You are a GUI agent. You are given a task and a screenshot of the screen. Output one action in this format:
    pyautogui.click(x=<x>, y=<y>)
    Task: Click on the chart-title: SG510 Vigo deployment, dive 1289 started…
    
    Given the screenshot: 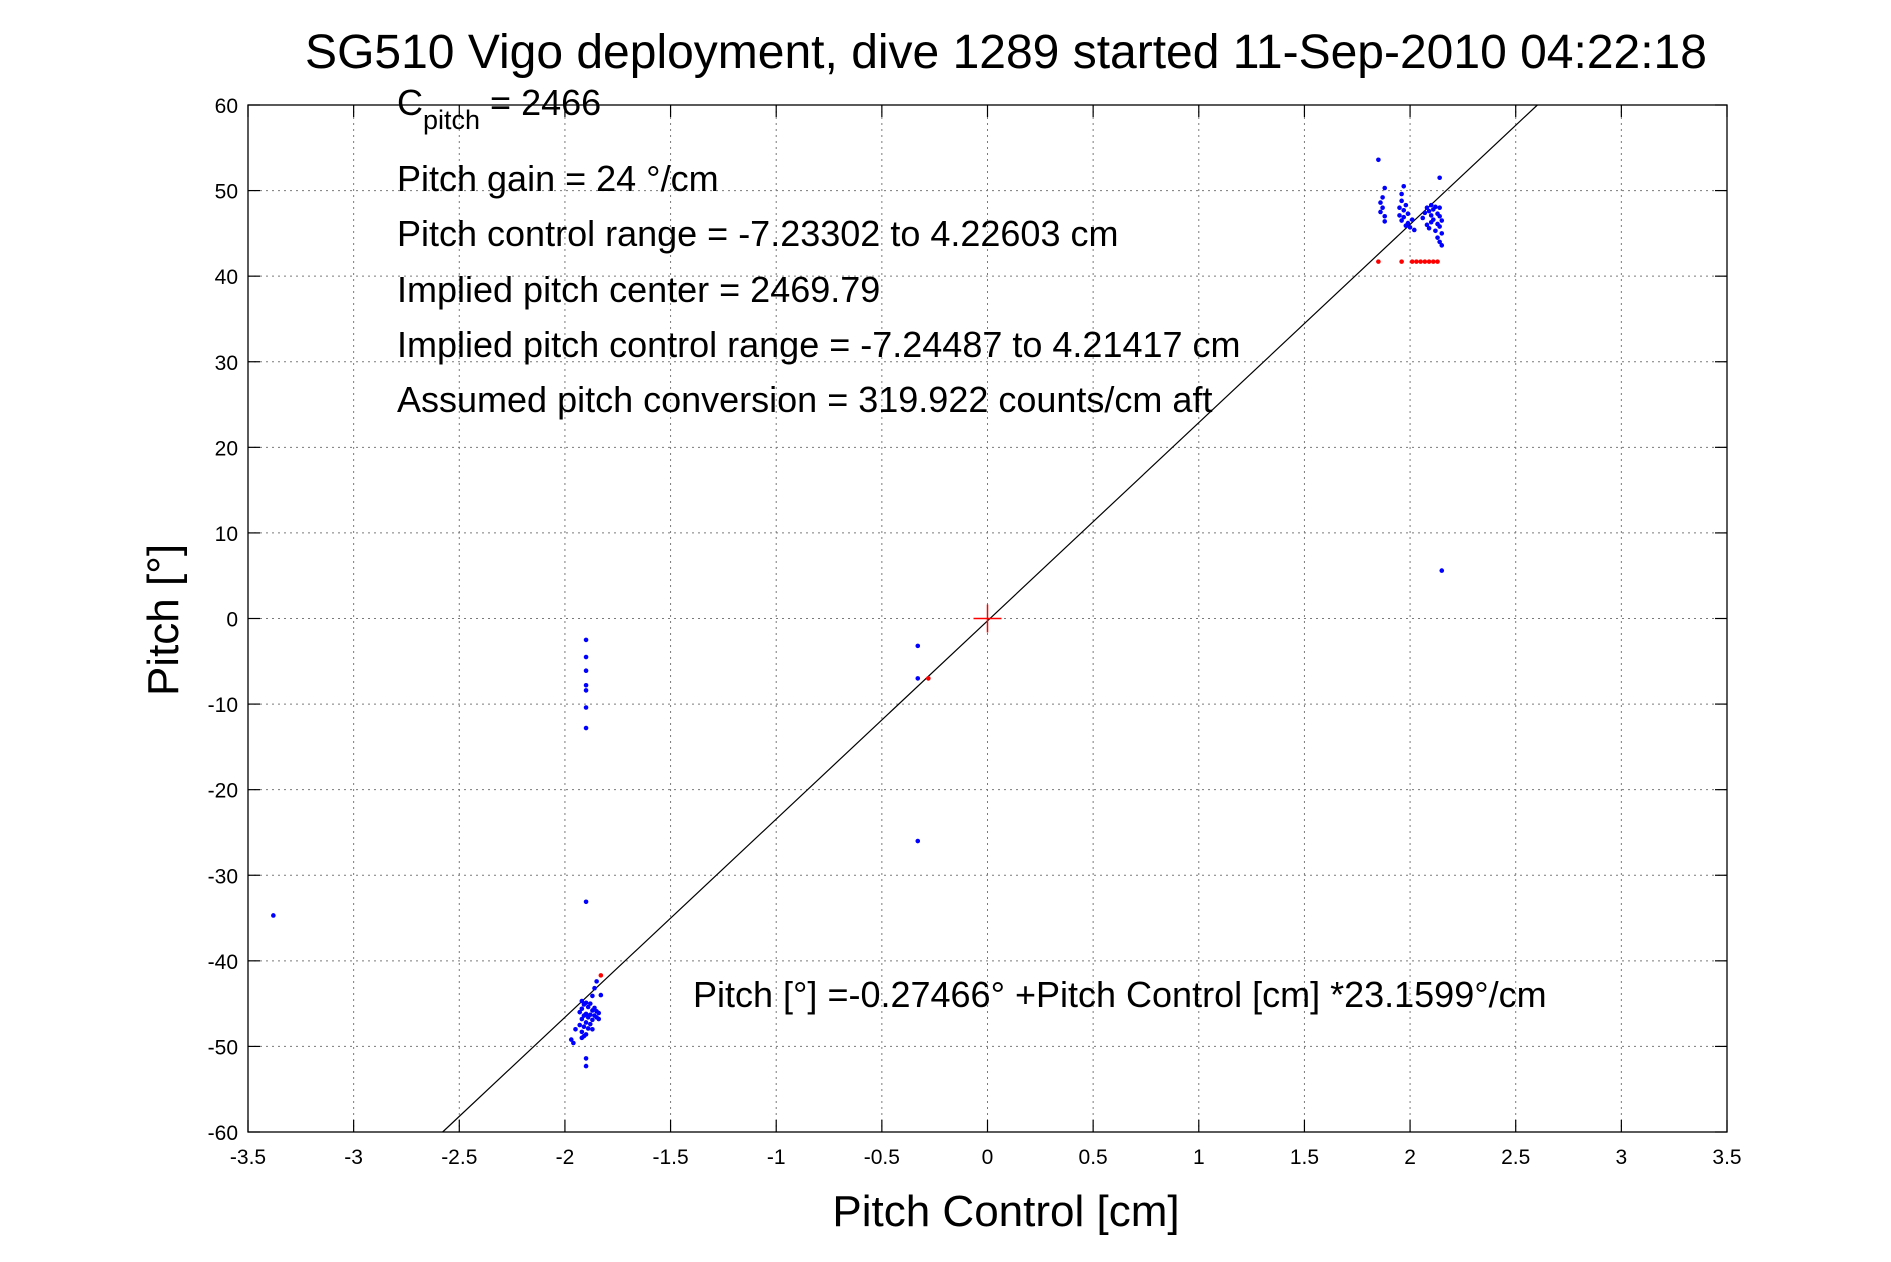 What is the action you would take?
    pyautogui.click(x=1006, y=52)
    